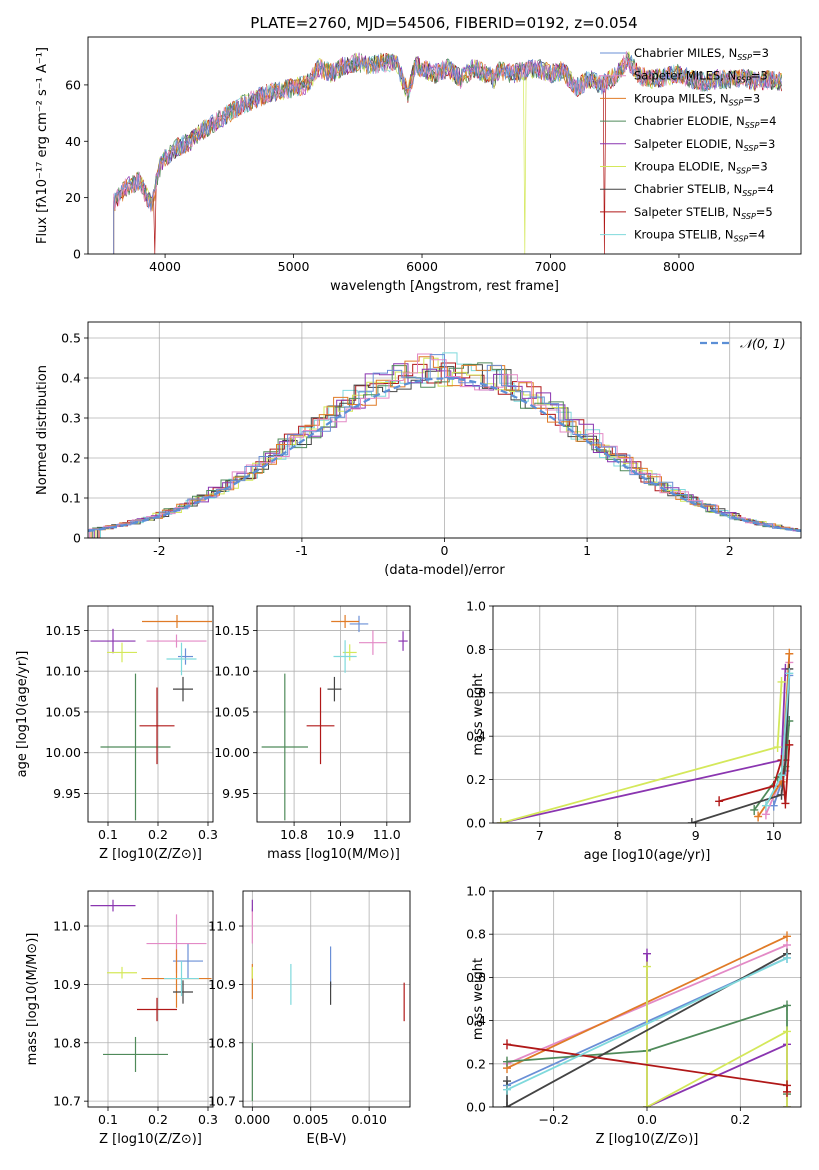 Image resolution: width=819 pixels, height=1170 pixels. What do you see at coordinates (478, 714) in the screenshot?
I see `y-axis-label: mass weight` at bounding box center [478, 714].